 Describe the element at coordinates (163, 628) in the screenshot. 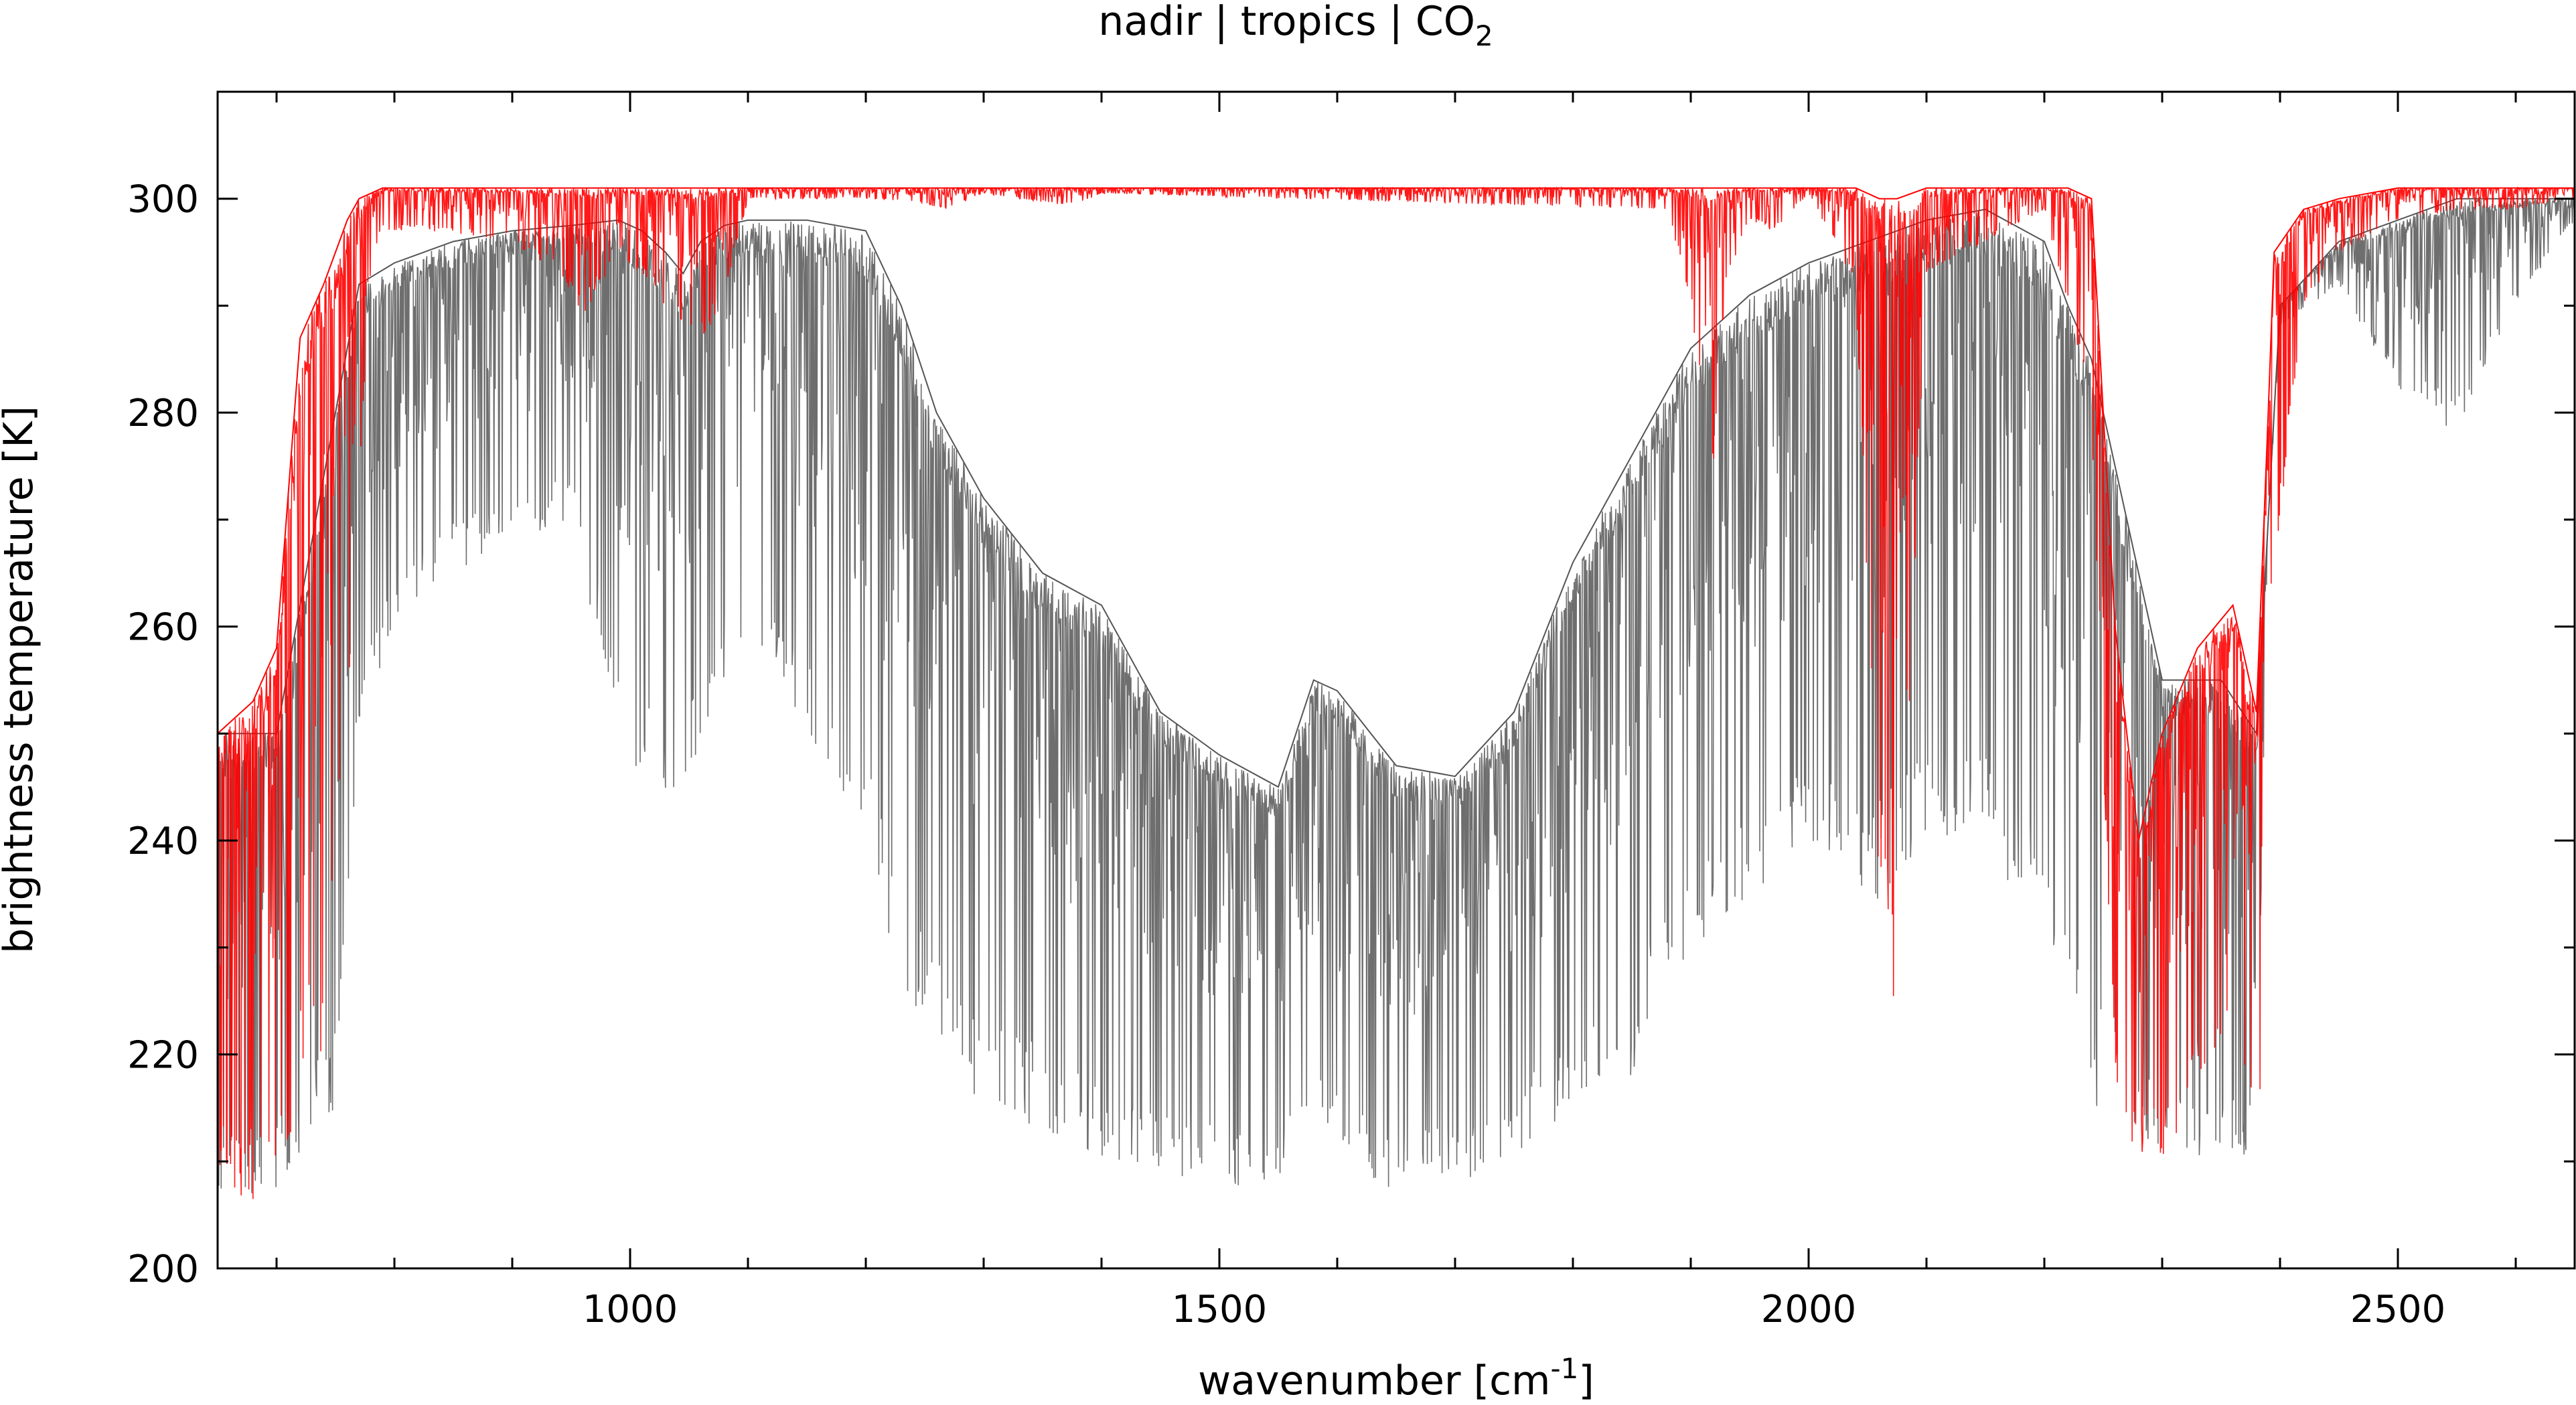

I see `y-tick-label: 260` at that location.